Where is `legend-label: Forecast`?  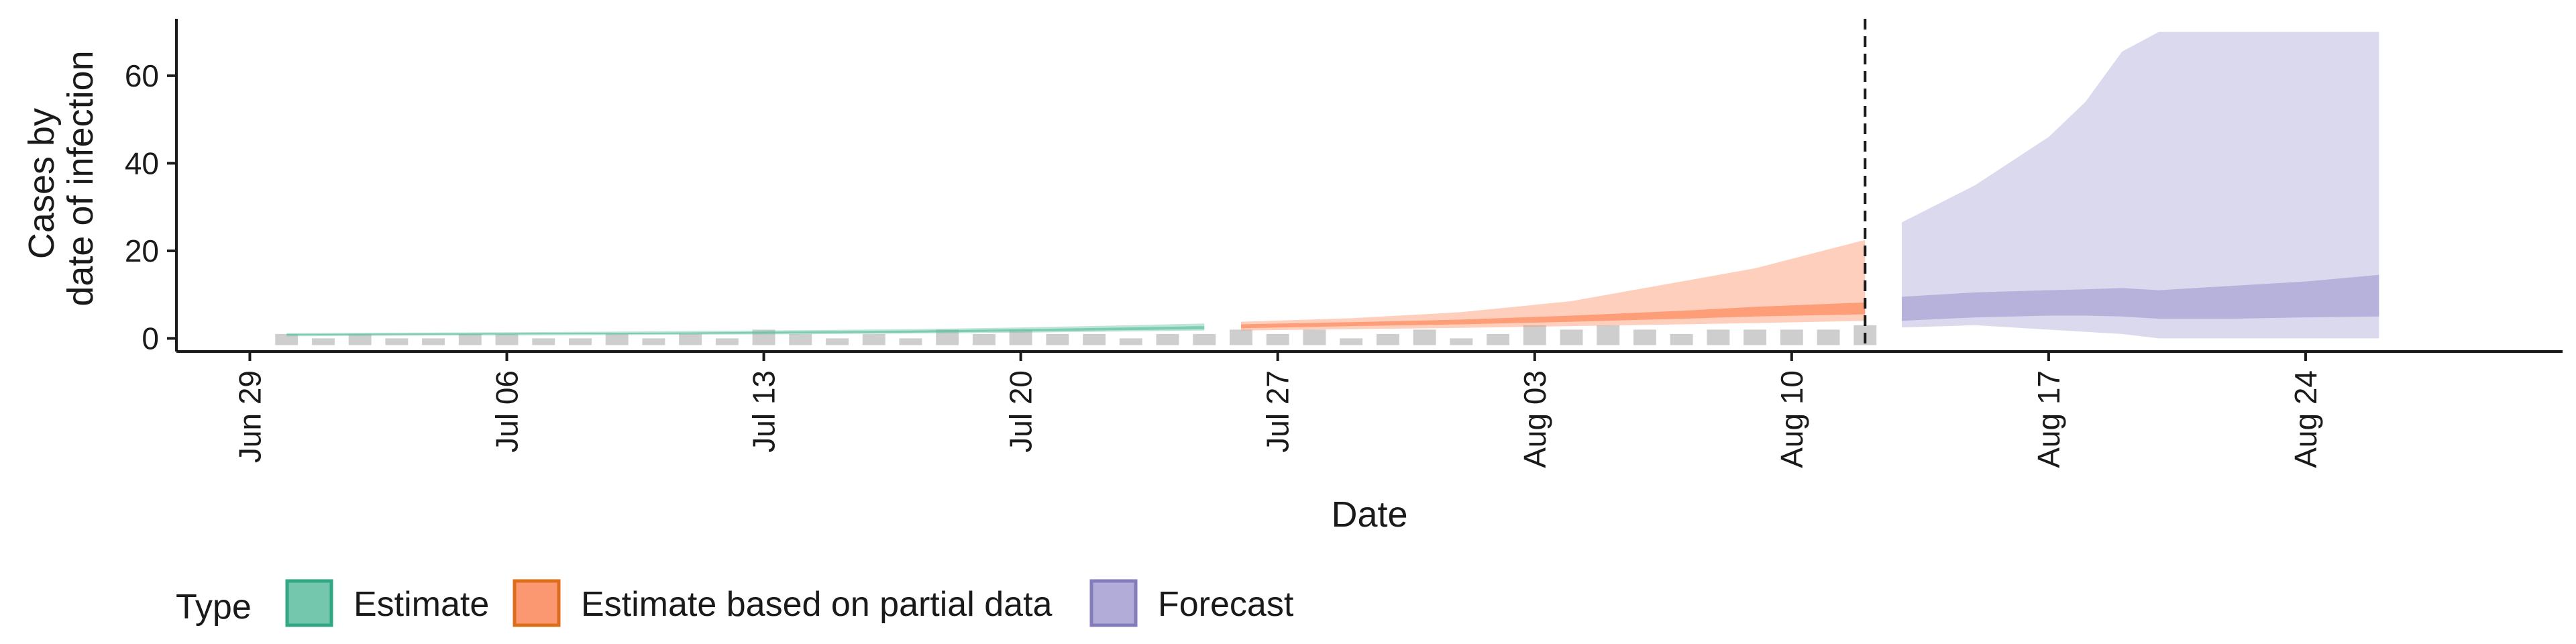
legend-label: Forecast is located at coordinates (1226, 604).